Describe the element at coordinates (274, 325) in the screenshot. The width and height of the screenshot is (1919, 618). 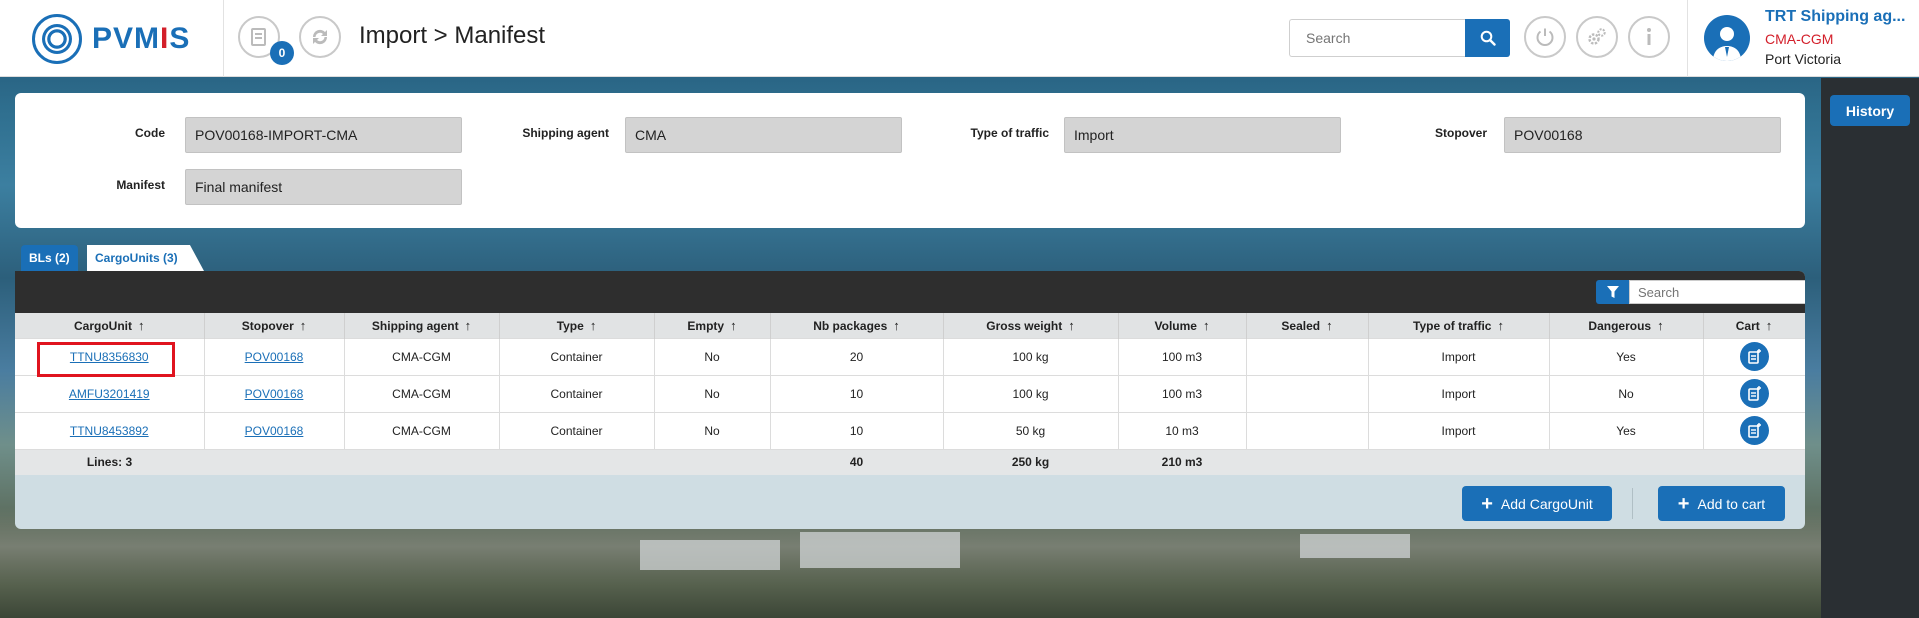
I see `column-header-stopover: Stopover ↑` at that location.